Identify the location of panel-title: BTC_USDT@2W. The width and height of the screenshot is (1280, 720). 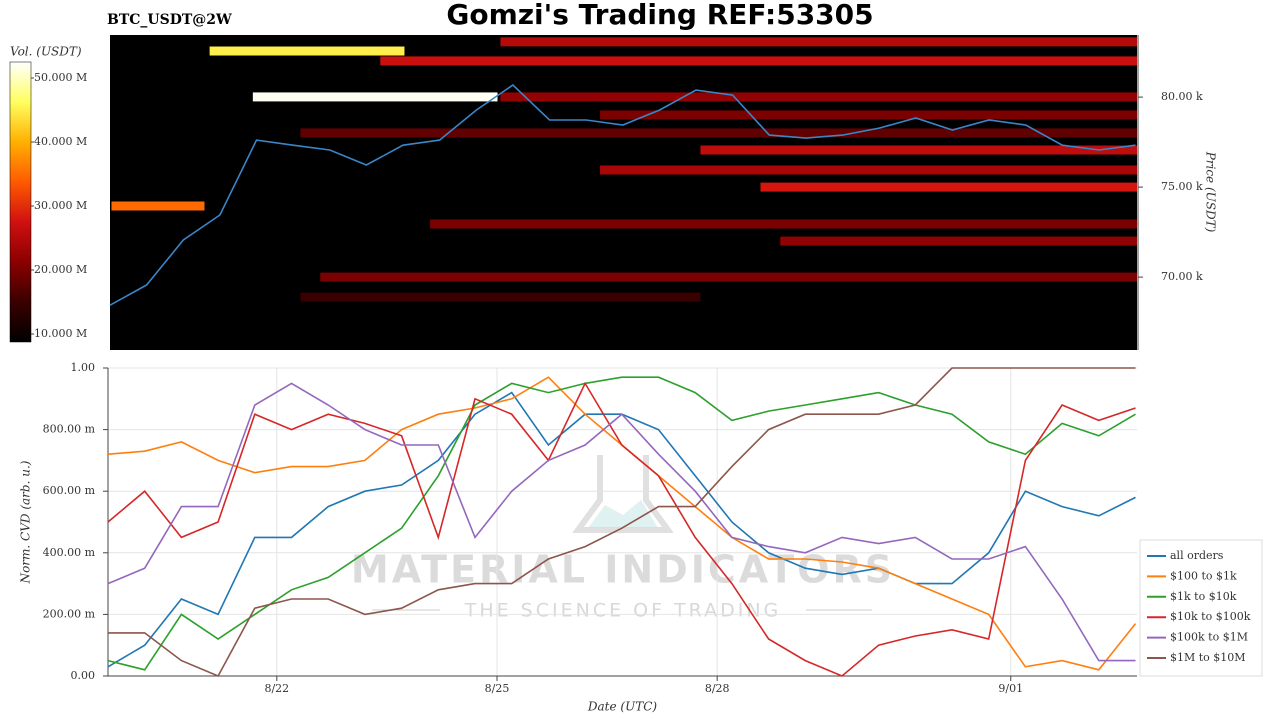
(169, 20).